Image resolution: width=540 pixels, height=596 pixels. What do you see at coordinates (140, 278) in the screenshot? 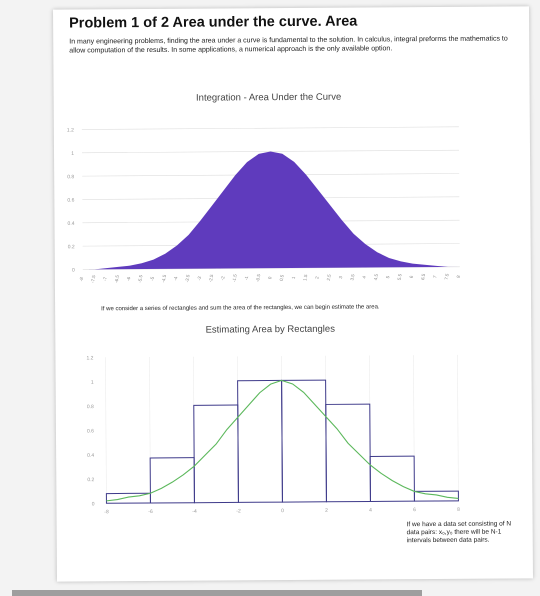
I see `chart1-xtick-label: -5.5` at bounding box center [140, 278].